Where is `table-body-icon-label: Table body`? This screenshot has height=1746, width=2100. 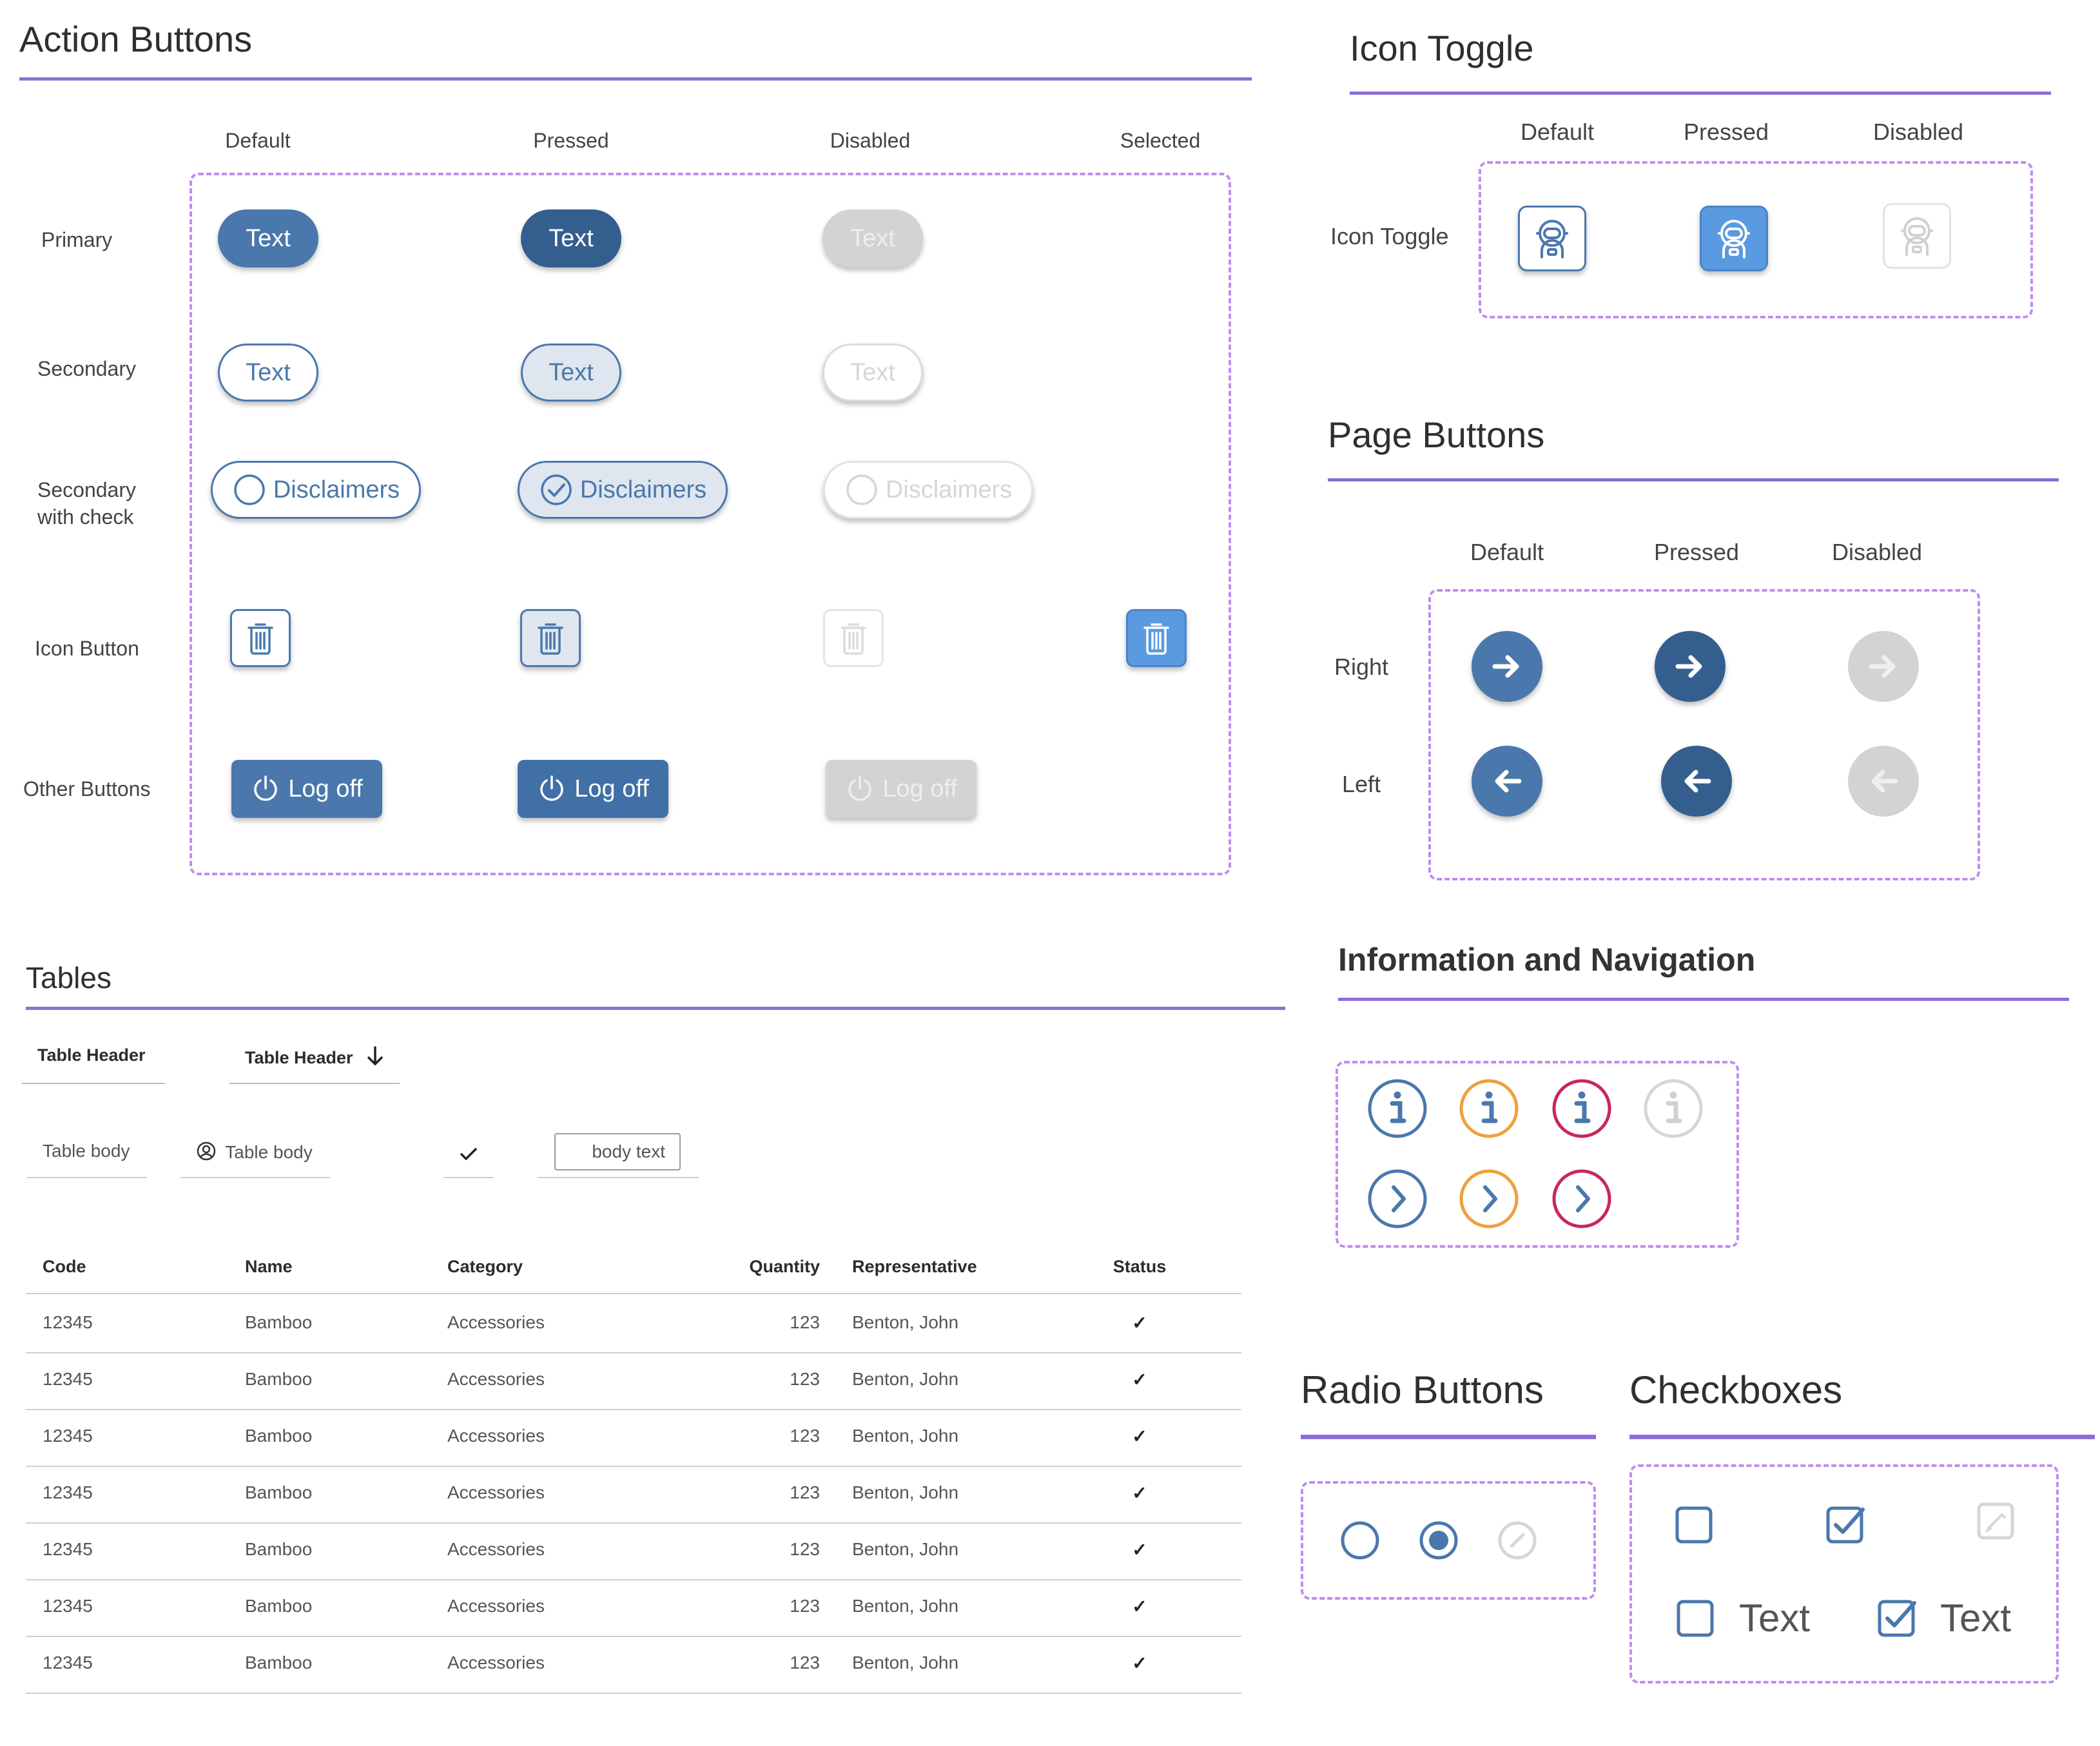 table-body-icon-label: Table body is located at coordinates (269, 1152).